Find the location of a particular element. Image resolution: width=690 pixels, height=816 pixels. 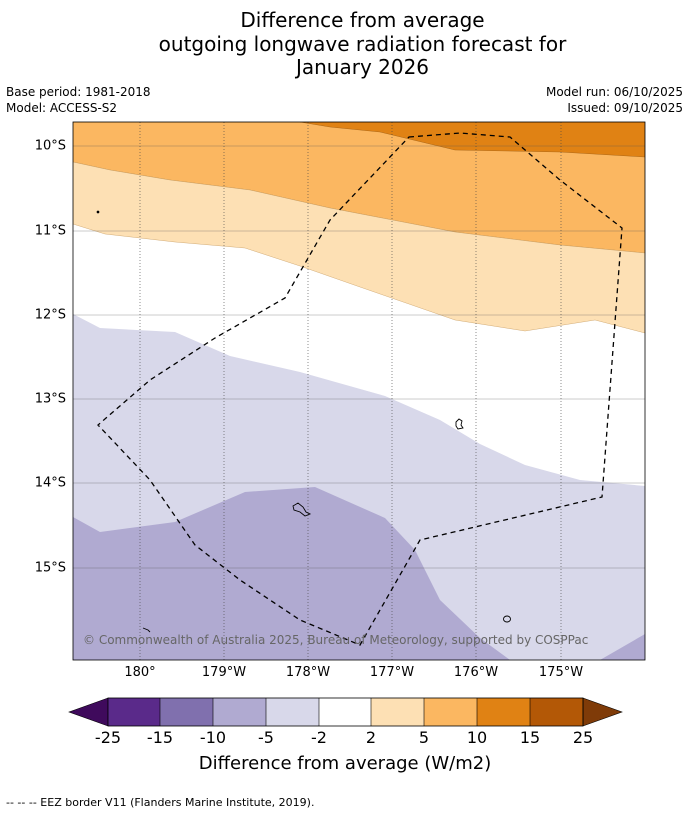

colorbar-frame is located at coordinates (345, 712).